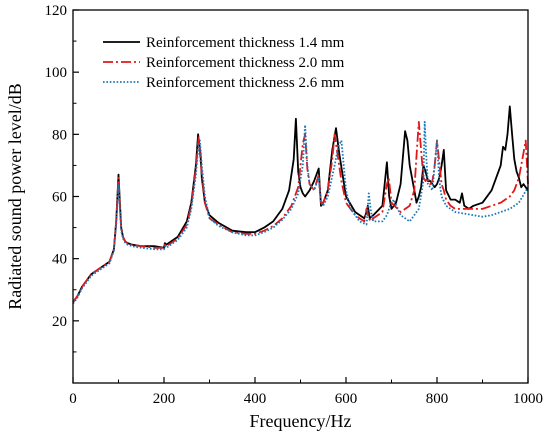 Image resolution: width=550 pixels, height=438 pixels. I want to click on y-tick-label: 120, so click(56, 11).